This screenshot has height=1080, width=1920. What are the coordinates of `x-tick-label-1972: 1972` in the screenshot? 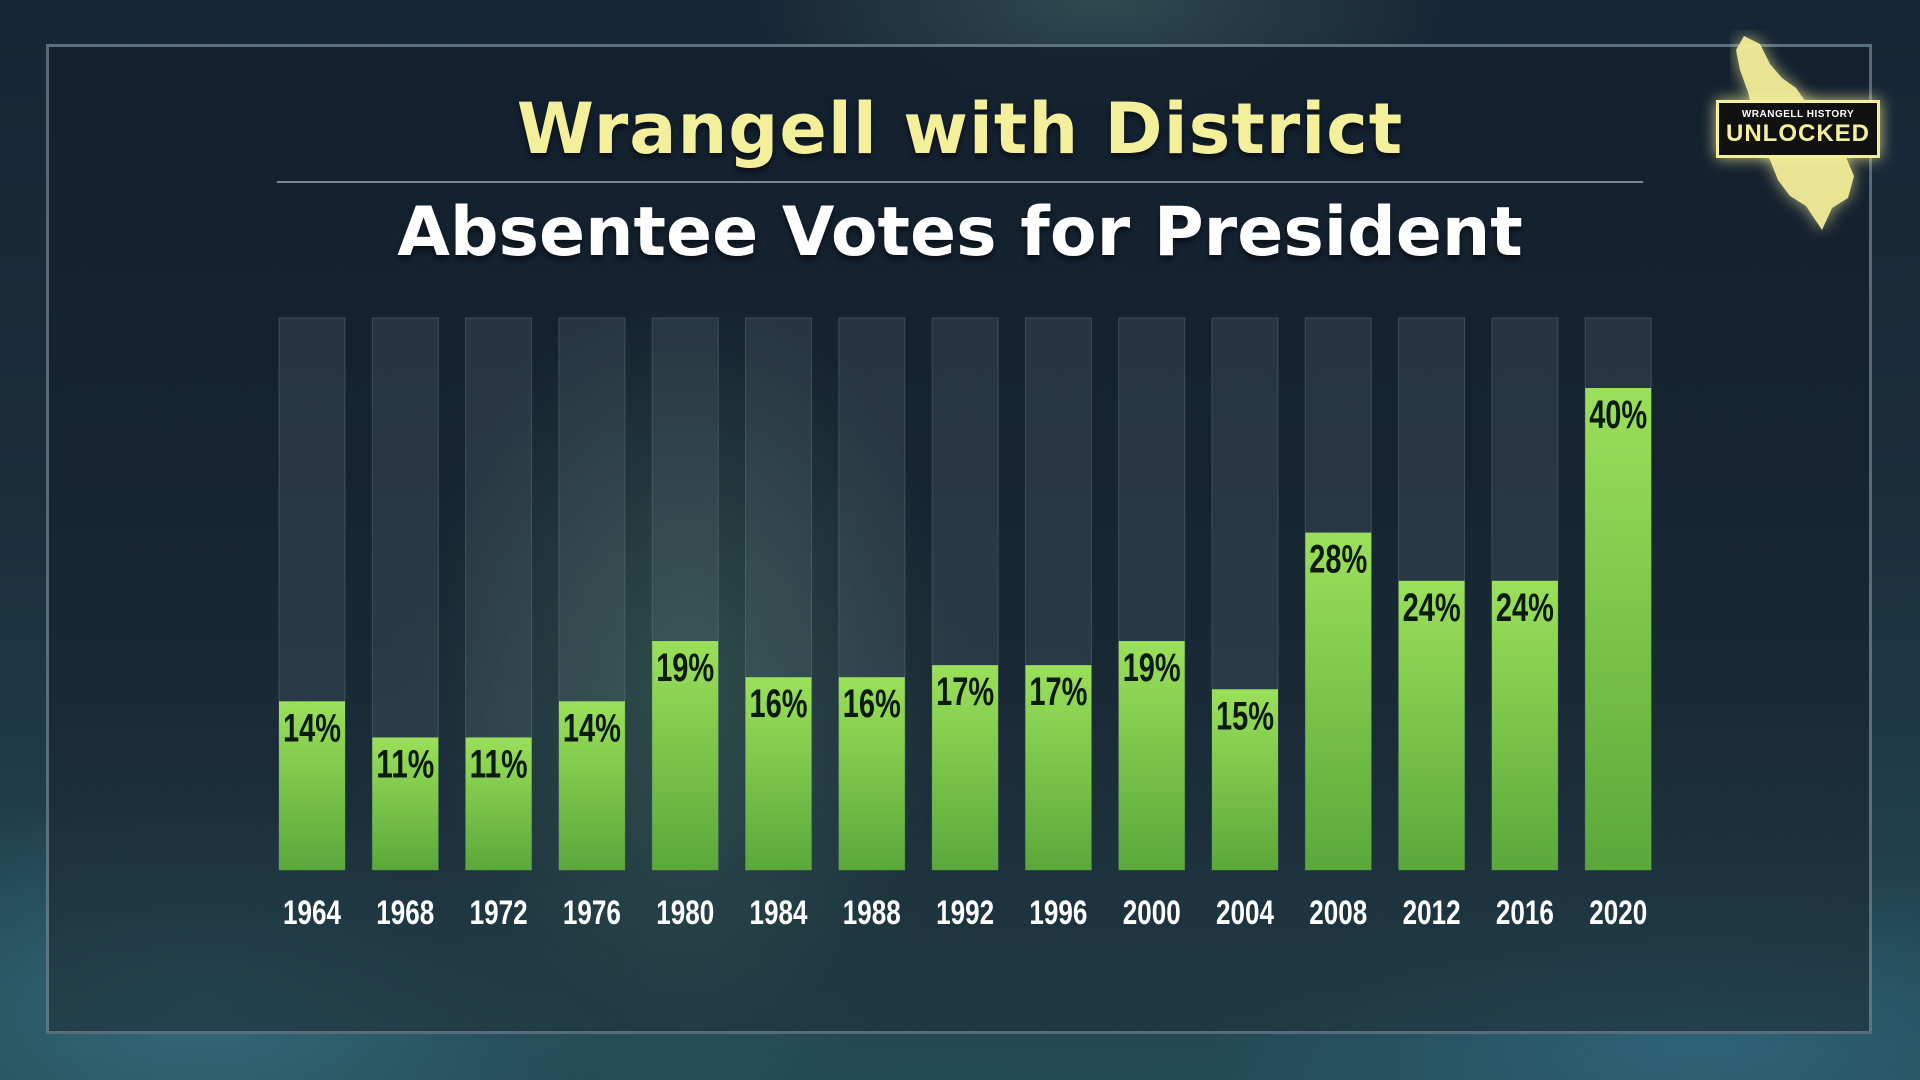 It's located at (499, 913).